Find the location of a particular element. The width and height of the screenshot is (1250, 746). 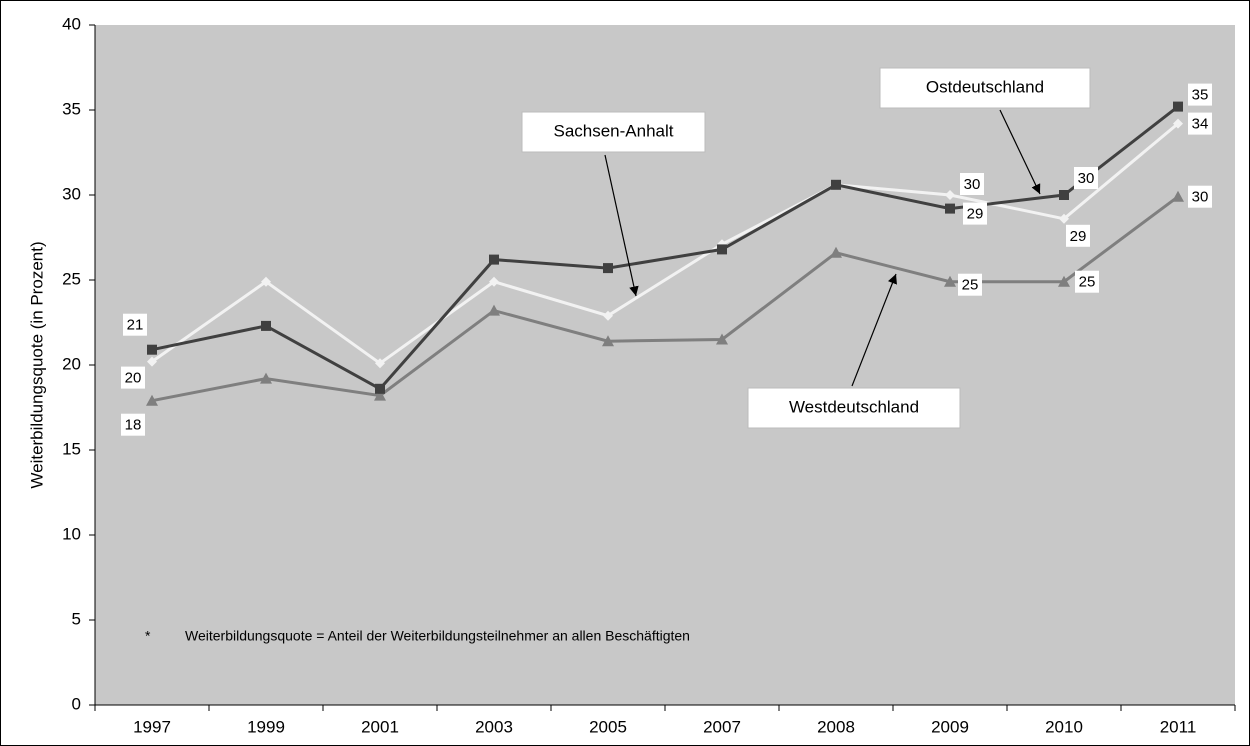

x-tick-label: 2009 is located at coordinates (950, 726).